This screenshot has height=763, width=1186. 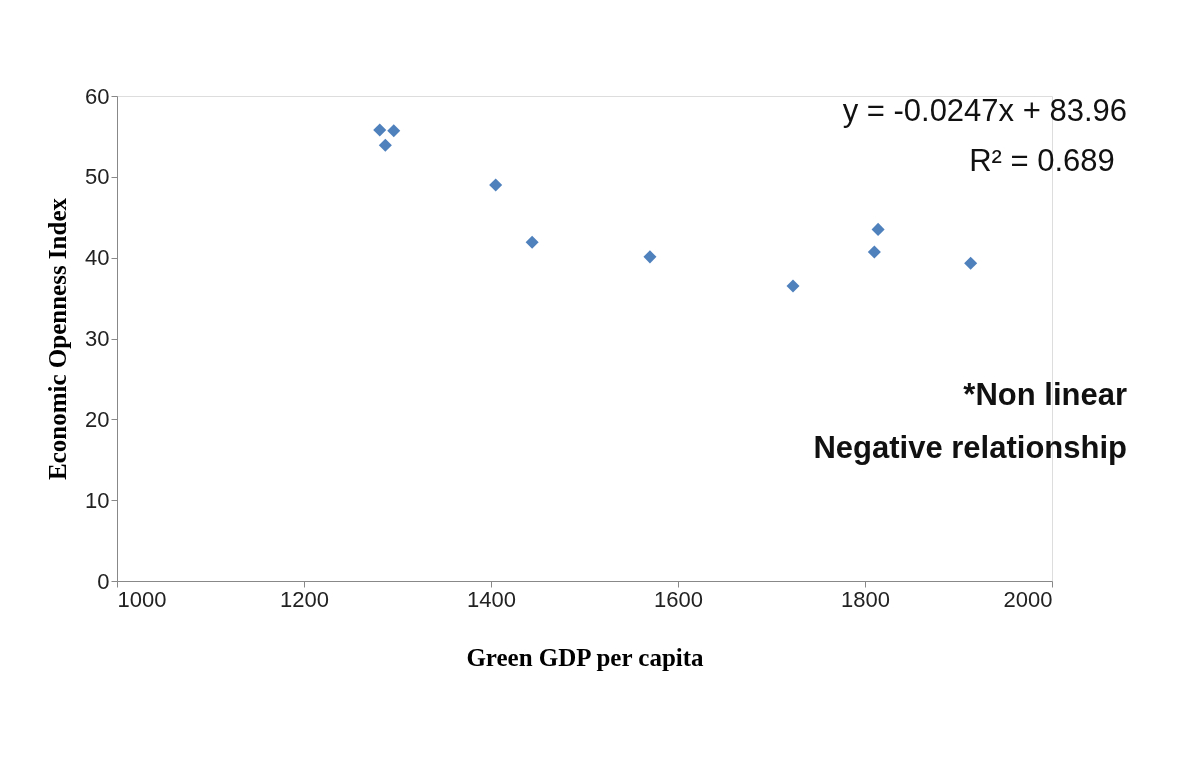 What do you see at coordinates (678, 599) in the screenshot?
I see `x-tick-label: 1600` at bounding box center [678, 599].